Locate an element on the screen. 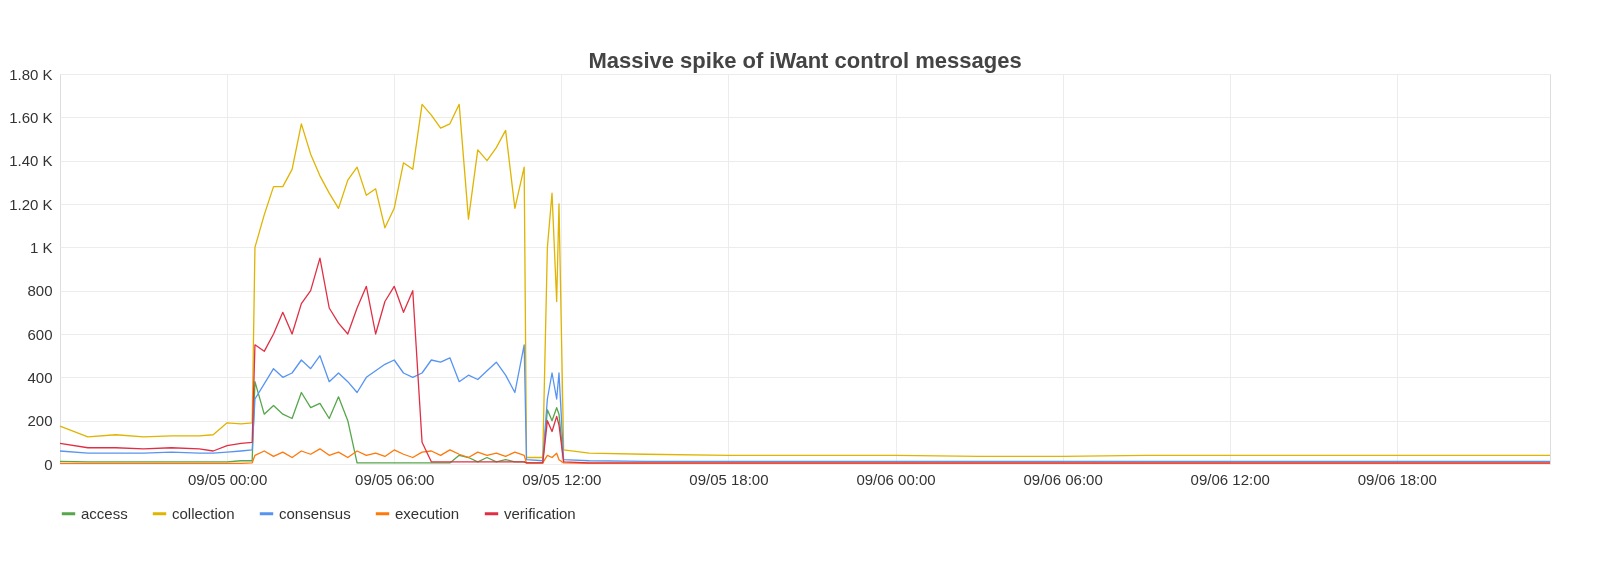 The image size is (1600, 580). legend-label: collection is located at coordinates (203, 513).